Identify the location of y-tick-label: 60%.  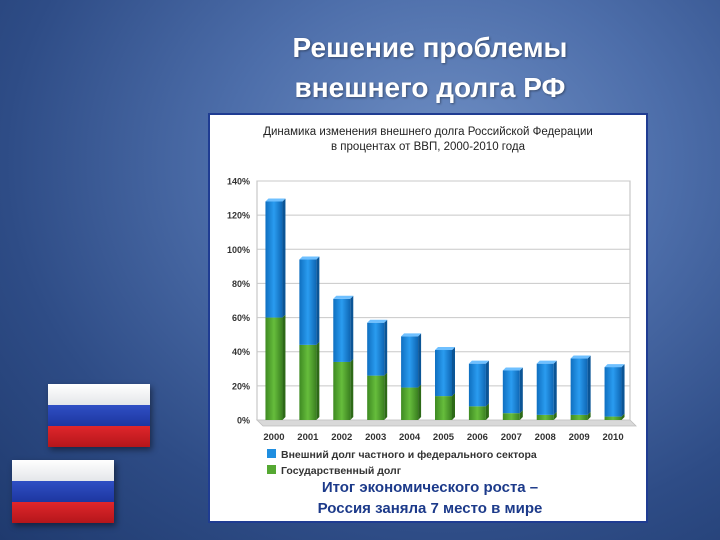
(241, 318).